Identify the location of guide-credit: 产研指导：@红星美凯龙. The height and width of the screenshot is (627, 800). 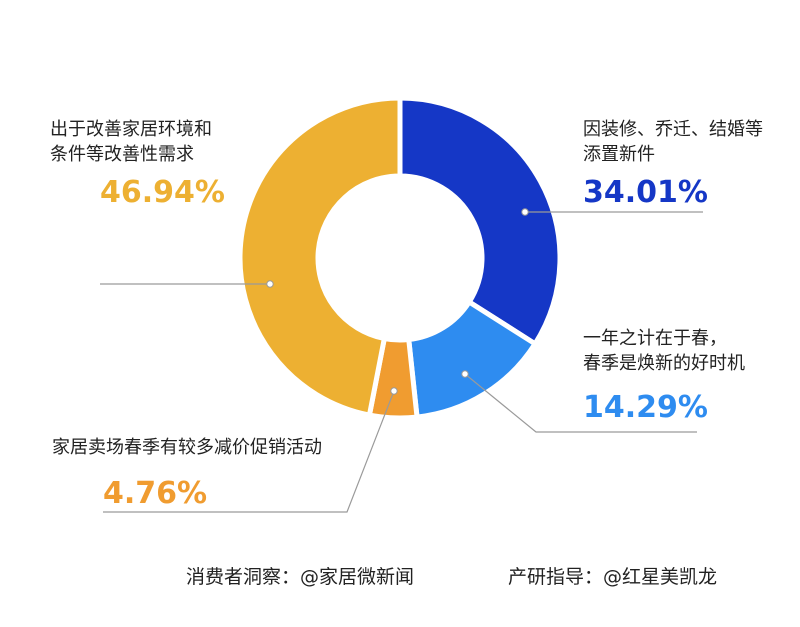
(613, 577).